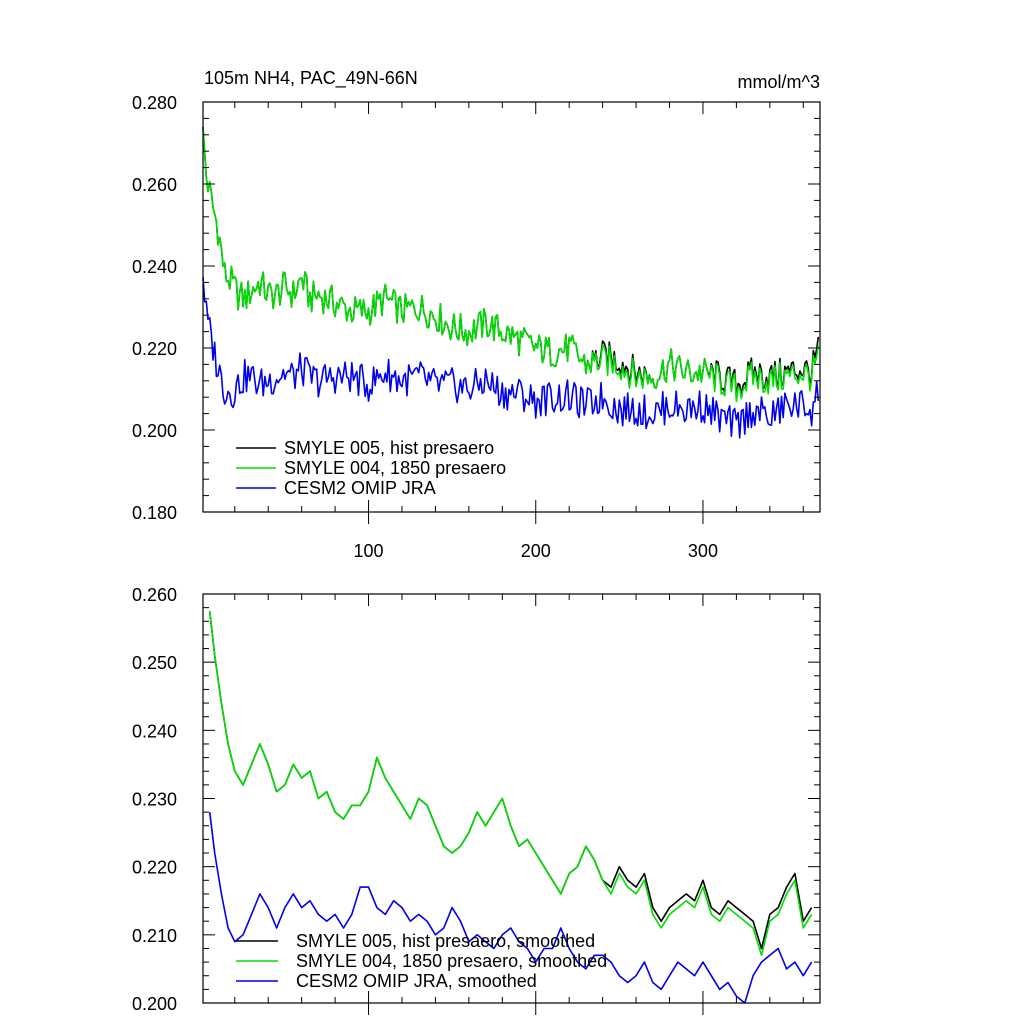  Describe the element at coordinates (395, 468) in the screenshot. I see `legend-label-2: SMYLE 004, 1850 presaero` at that location.